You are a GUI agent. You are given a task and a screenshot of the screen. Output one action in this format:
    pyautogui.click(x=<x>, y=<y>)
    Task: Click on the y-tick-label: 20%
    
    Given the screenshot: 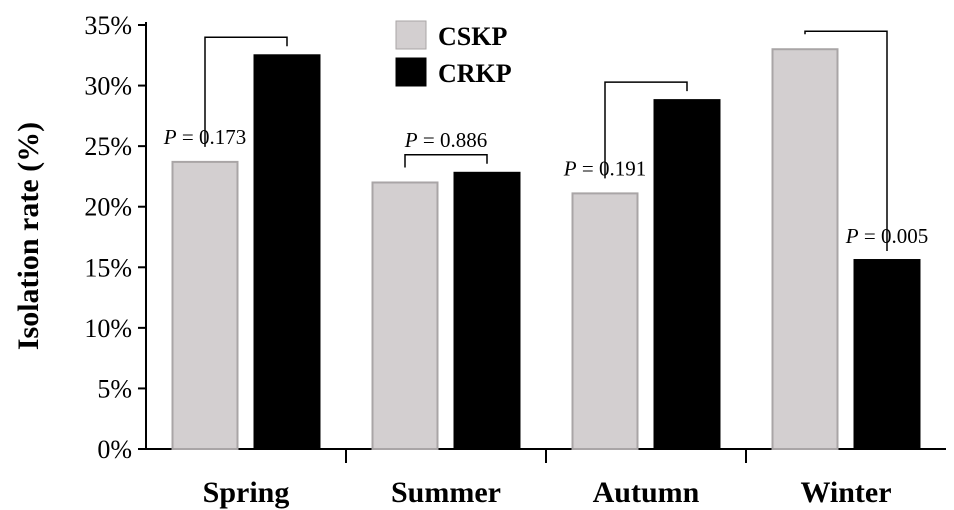 What is the action you would take?
    pyautogui.click(x=108, y=207)
    